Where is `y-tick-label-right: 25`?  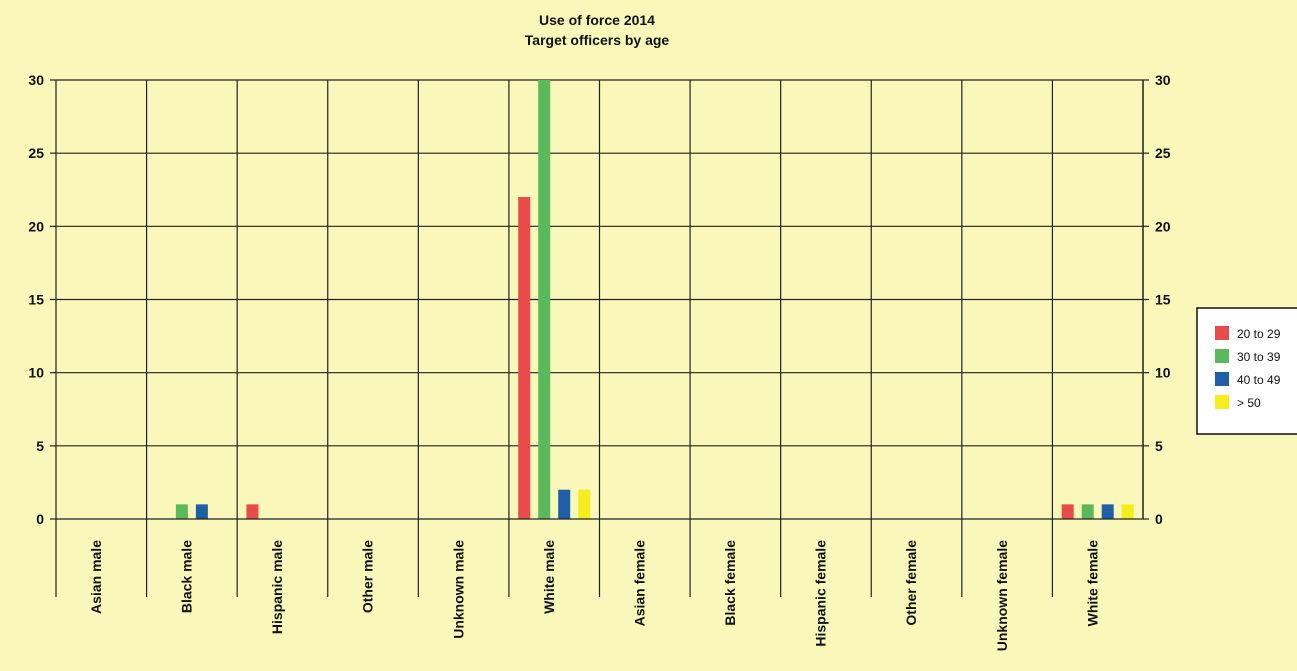 y-tick-label-right: 25 is located at coordinates (1163, 153).